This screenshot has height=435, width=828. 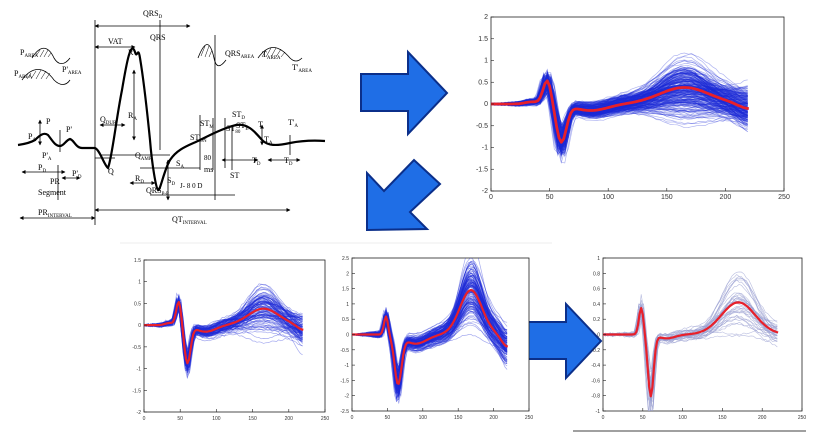 I want to click on sd-label: SD, so click(x=171, y=181).